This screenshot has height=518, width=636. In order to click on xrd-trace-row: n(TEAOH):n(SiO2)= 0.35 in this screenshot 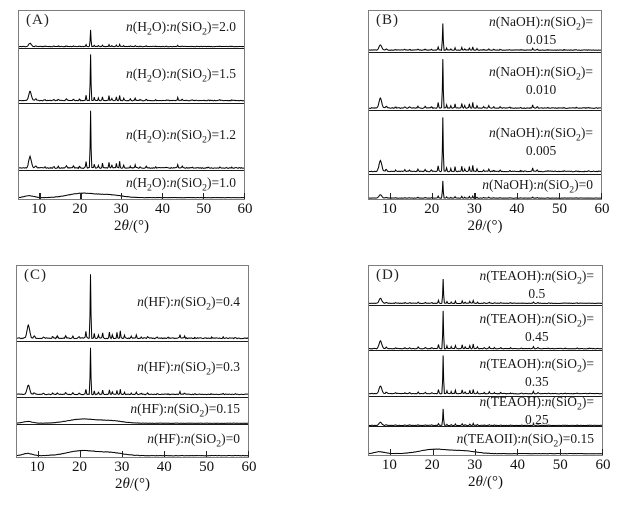, I will do `click(485, 374)`.